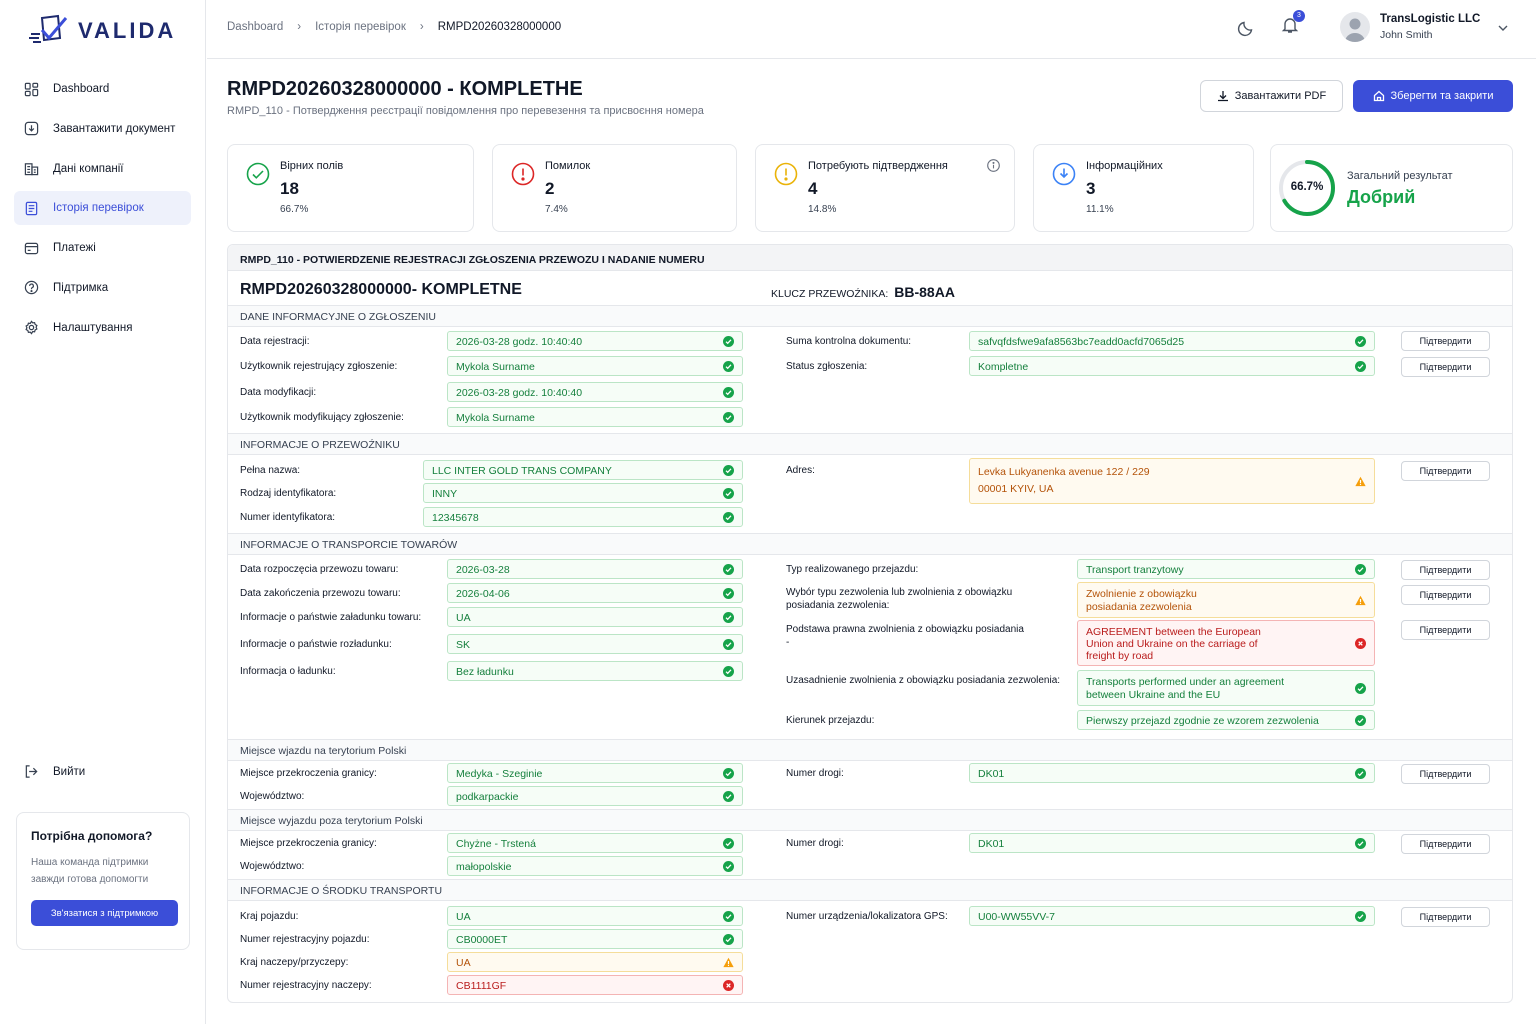 Image resolution: width=1536 pixels, height=1024 pixels. What do you see at coordinates (1503, 28) in the screenshot?
I see `chevron-down-icon` at bounding box center [1503, 28].